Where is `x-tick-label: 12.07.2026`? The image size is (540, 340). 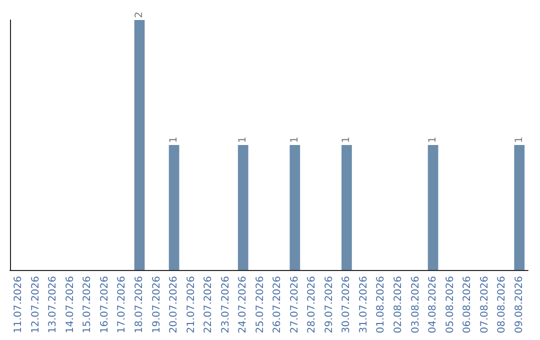 x-tick-label: 12.07.2026 is located at coordinates (36, 305).